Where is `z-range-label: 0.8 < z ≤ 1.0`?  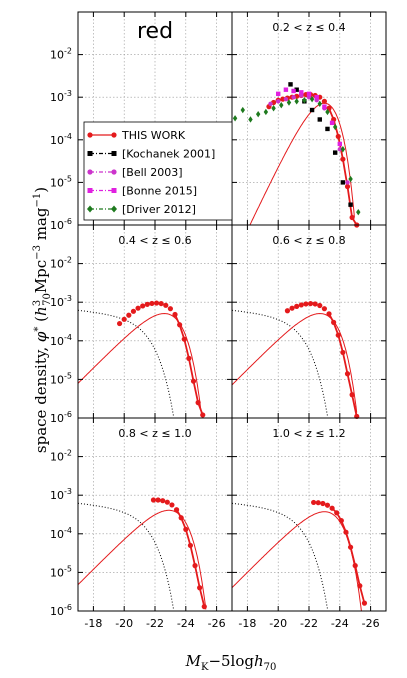 z-range-label: 0.8 < z ≤ 1.0 is located at coordinates (154, 433).